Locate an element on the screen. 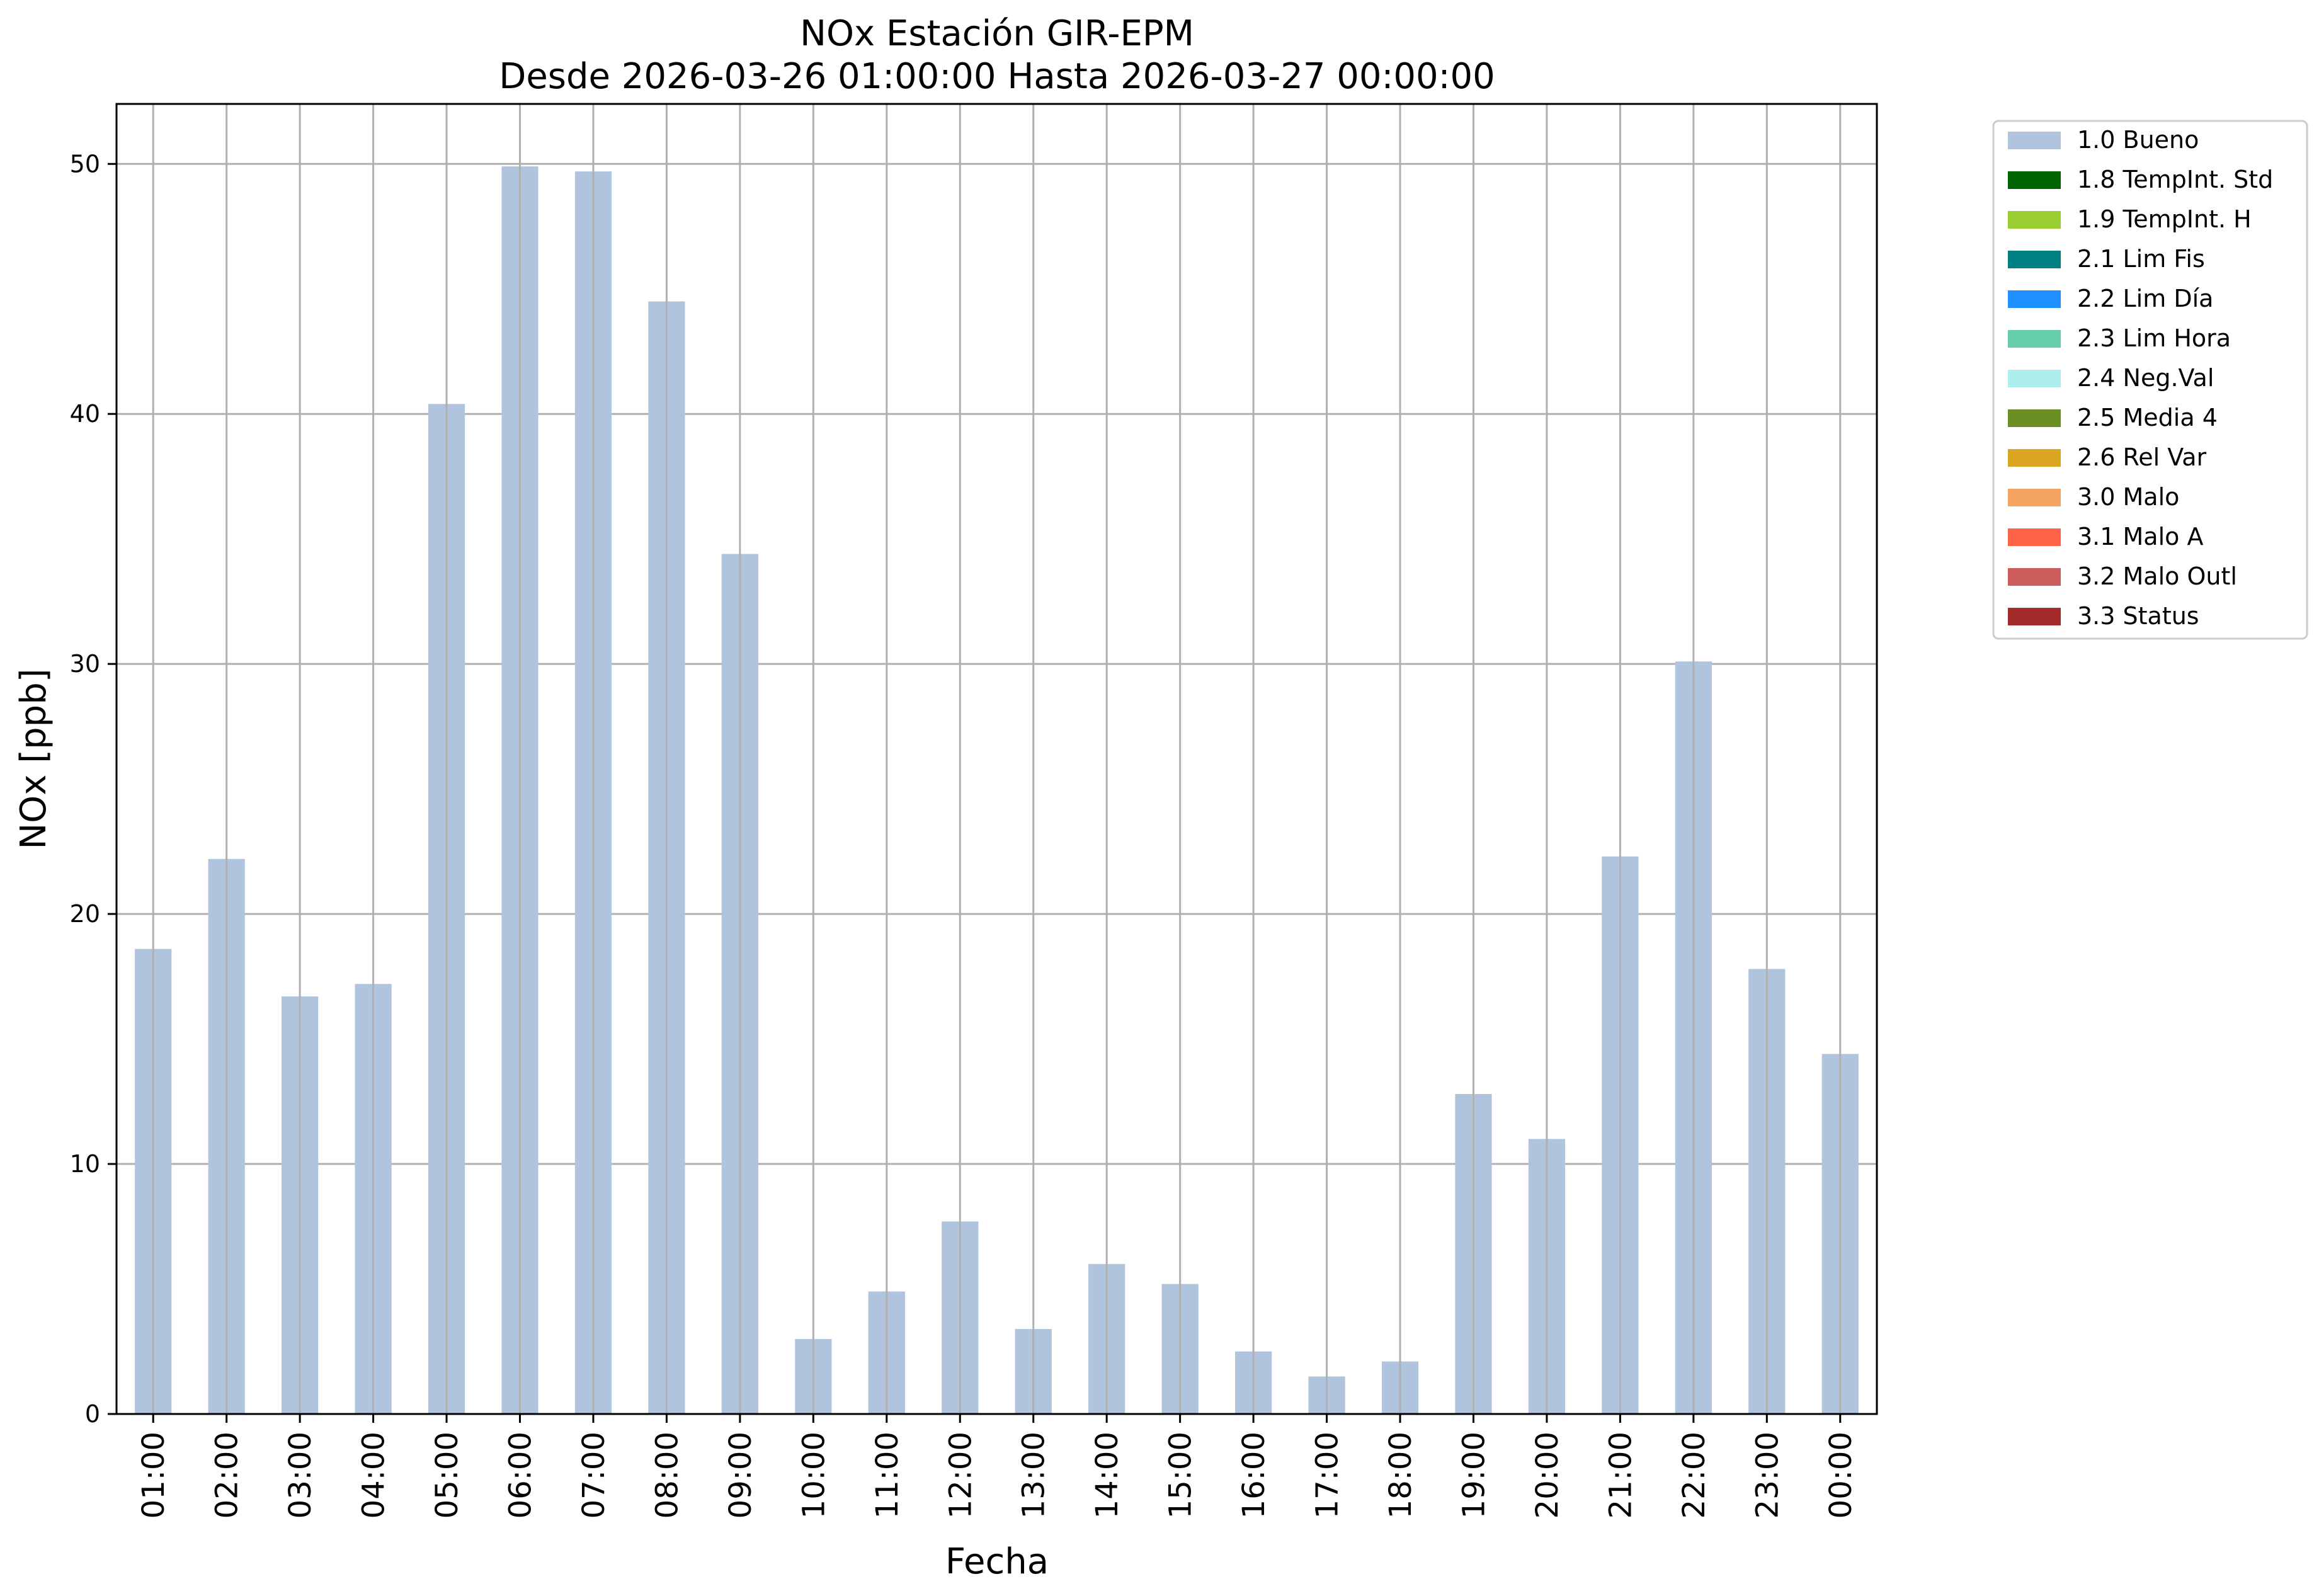  legend-label: 3.3 Status is located at coordinates (2138, 616).